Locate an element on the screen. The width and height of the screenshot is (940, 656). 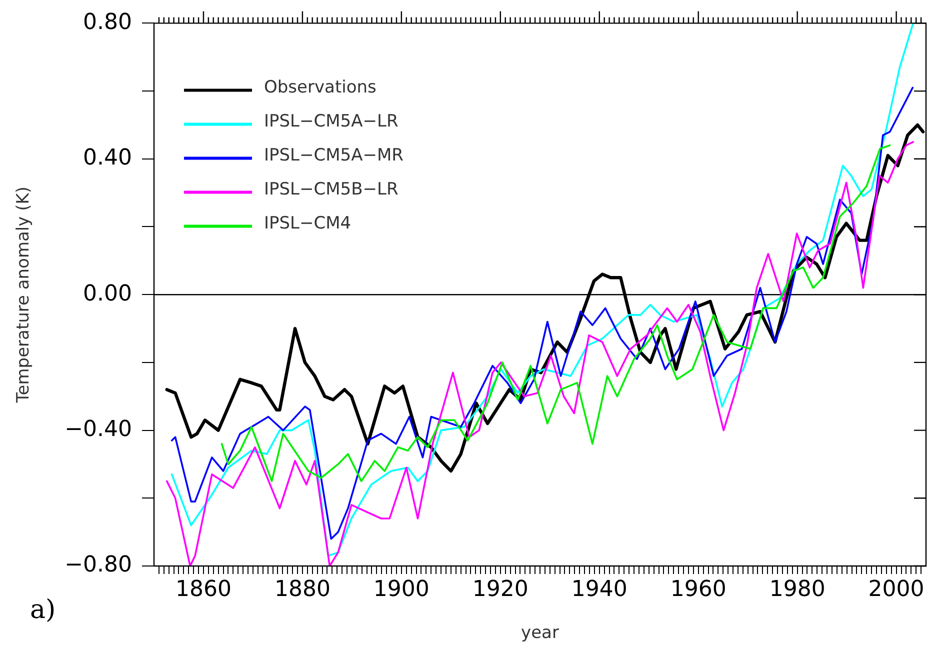
x-tick-label: 1880 is located at coordinates (302, 589).